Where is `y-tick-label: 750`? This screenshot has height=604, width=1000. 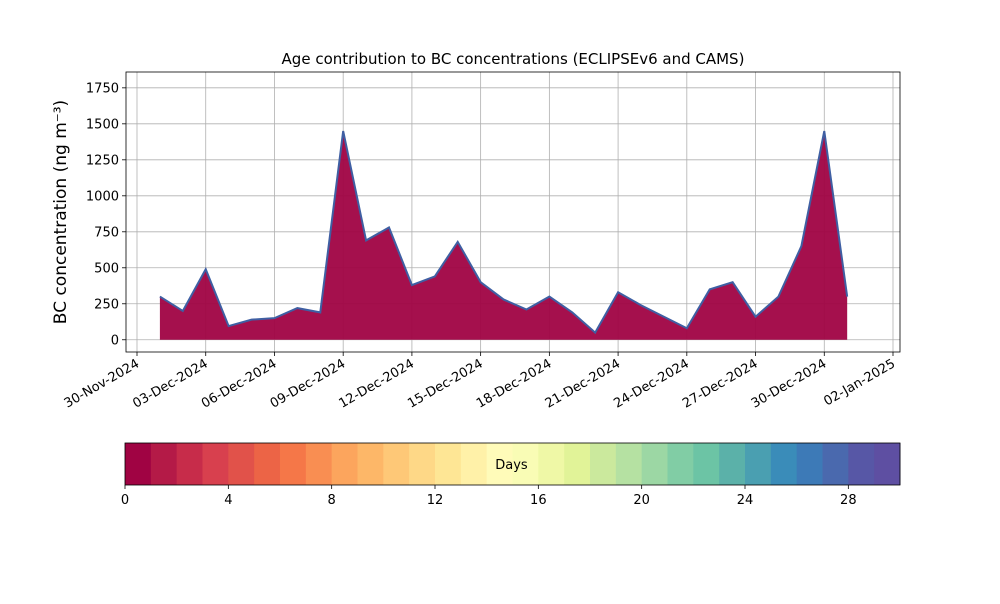 y-tick-label: 750 is located at coordinates (106, 232).